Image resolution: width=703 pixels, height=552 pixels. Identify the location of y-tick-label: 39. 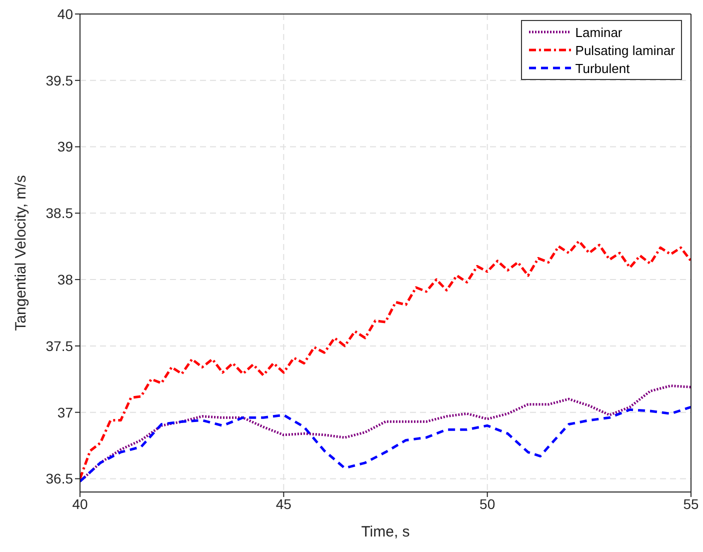
(65, 146).